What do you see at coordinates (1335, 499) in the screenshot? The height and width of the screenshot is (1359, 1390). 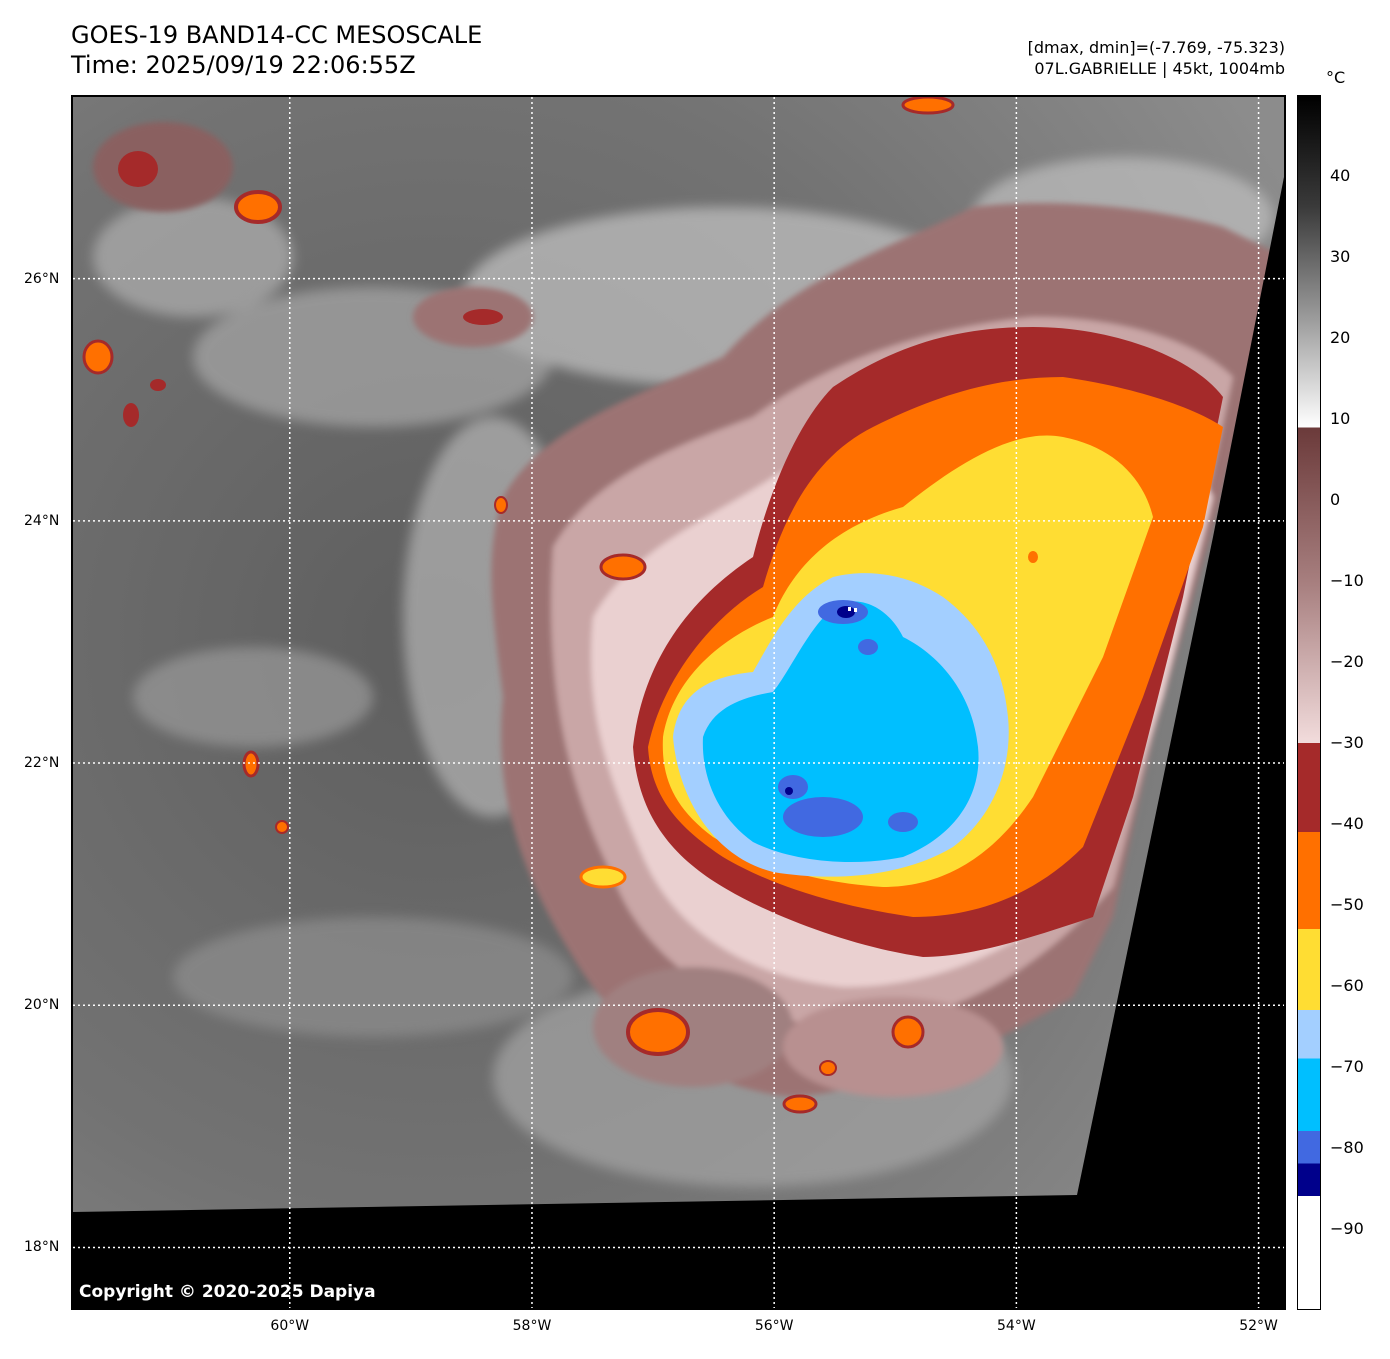 I see `colorbar-tick-label: 0` at bounding box center [1335, 499].